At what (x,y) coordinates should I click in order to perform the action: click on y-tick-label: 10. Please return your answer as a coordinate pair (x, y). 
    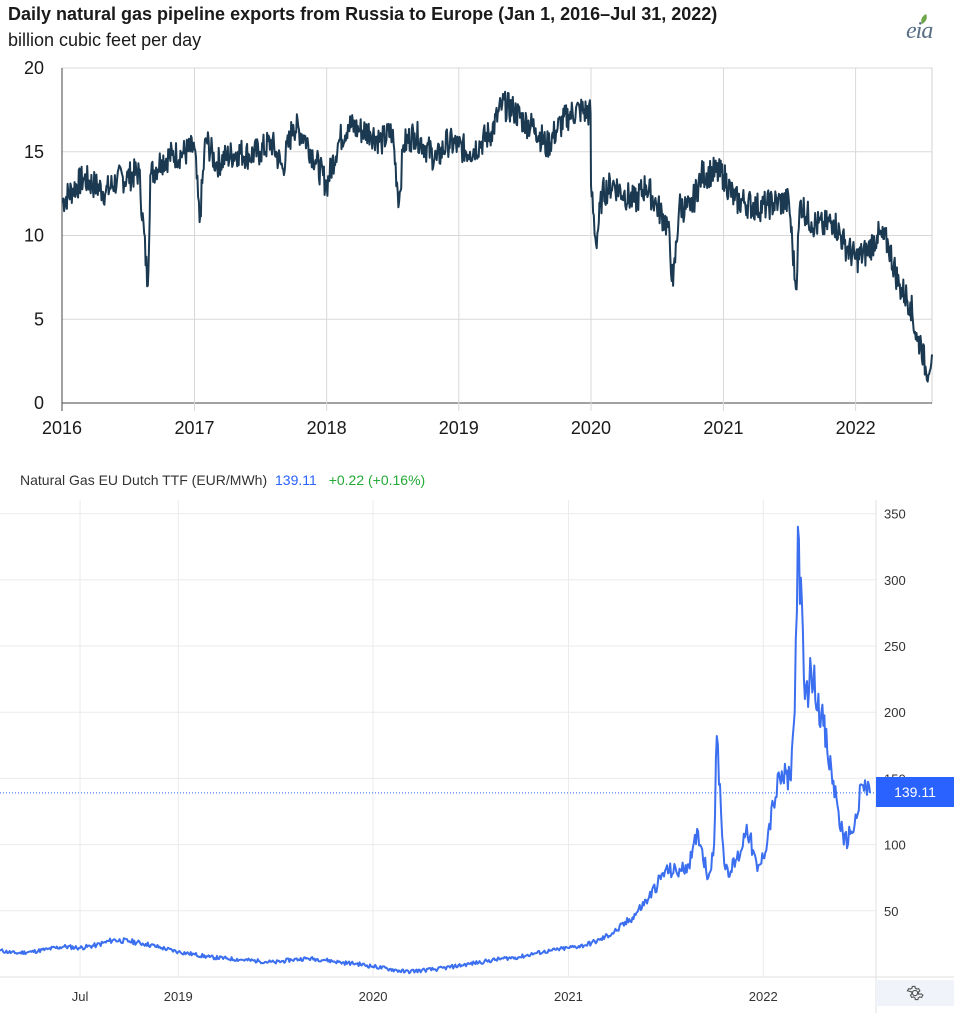
    Looking at the image, I should click on (34, 236).